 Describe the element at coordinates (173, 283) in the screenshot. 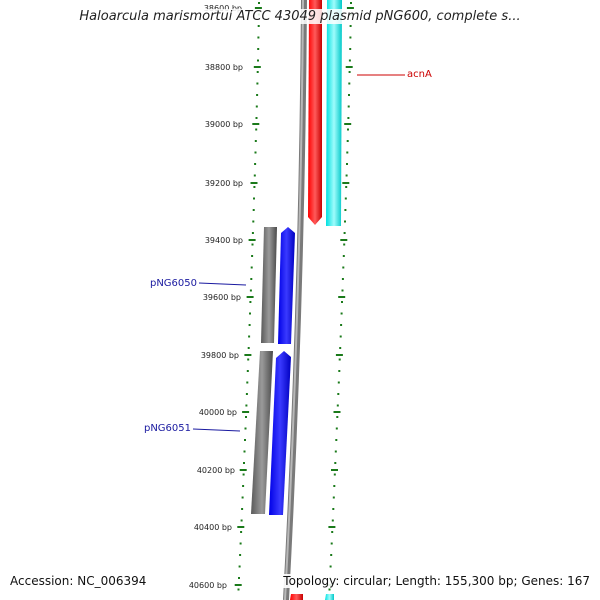

I see `gene-pNG6050-label: pNG6050` at that location.